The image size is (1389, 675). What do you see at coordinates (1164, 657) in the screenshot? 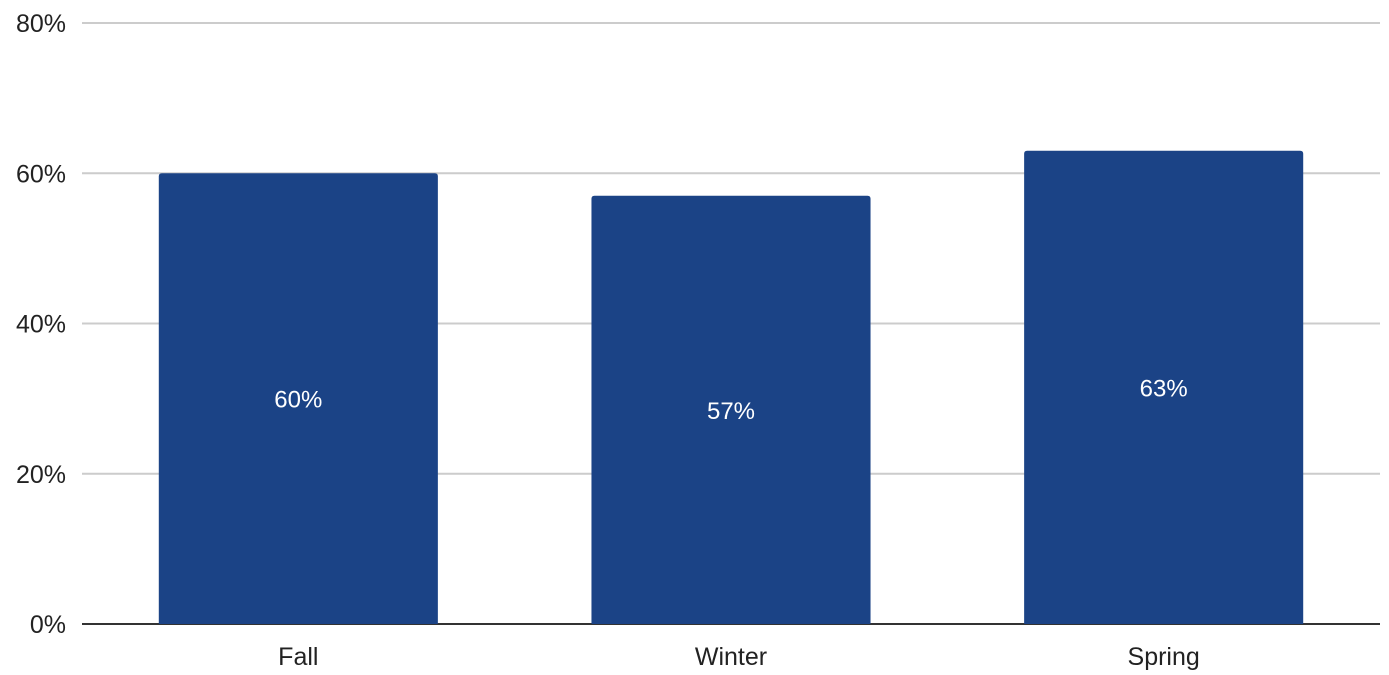
I see `x-category-label: Spring` at bounding box center [1164, 657].